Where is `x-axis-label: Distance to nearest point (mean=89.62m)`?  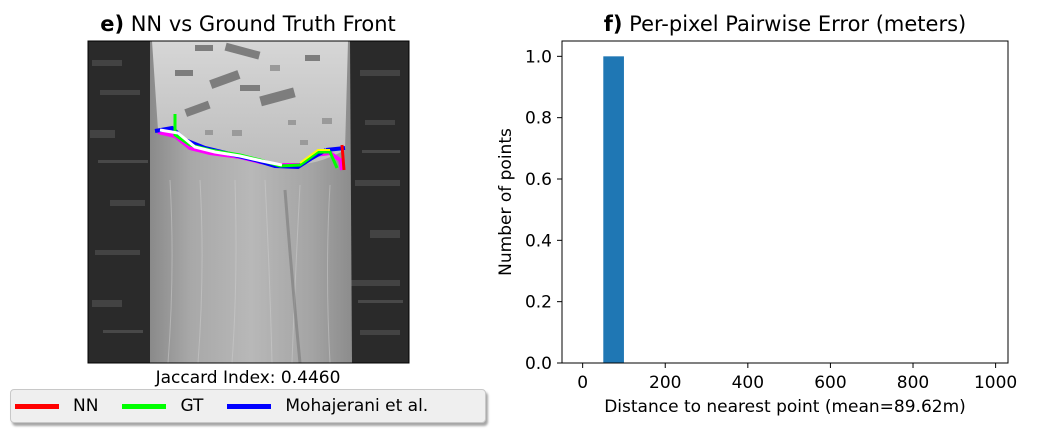
x-axis-label: Distance to nearest point (mean=89.62m) is located at coordinates (785, 407).